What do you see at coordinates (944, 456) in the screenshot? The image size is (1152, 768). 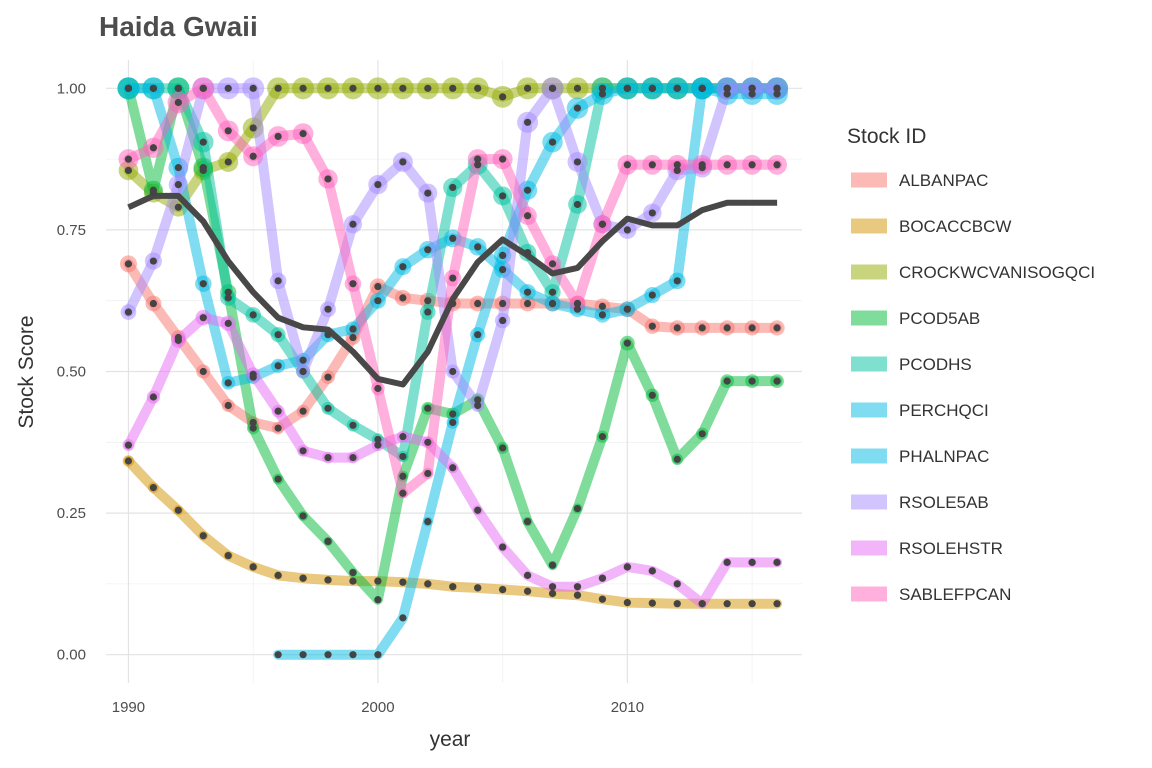 I see `legend-label: PHALNPAC` at bounding box center [944, 456].